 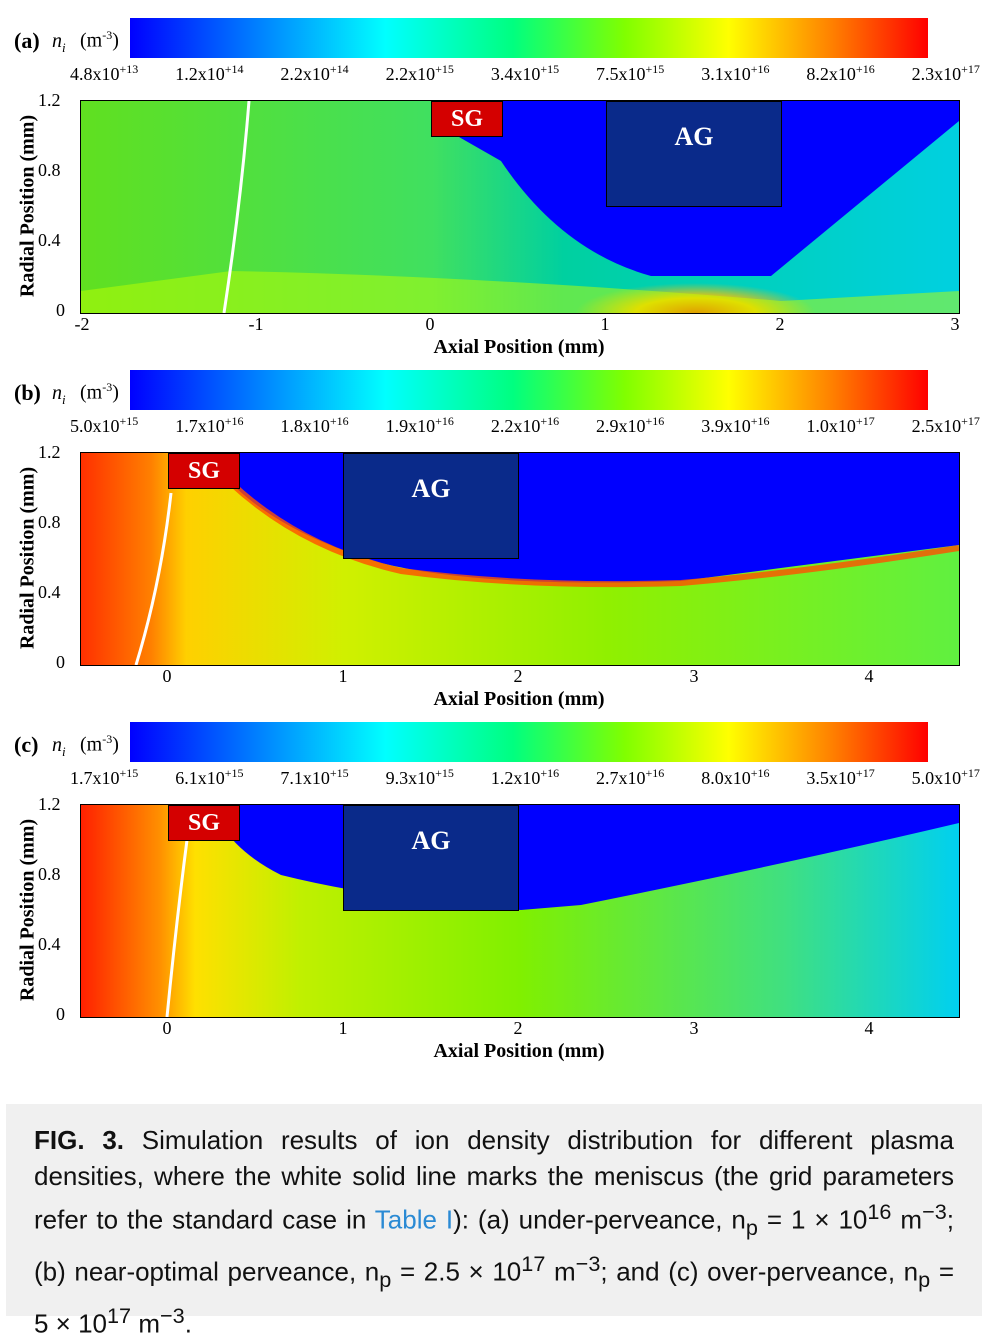 I want to click on density-overlay, so click(x=520, y=207).